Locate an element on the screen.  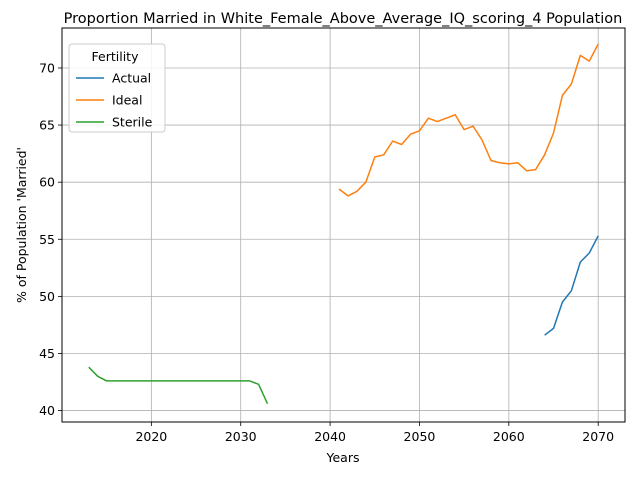
y-tick-label: 40 is located at coordinates (47, 410).